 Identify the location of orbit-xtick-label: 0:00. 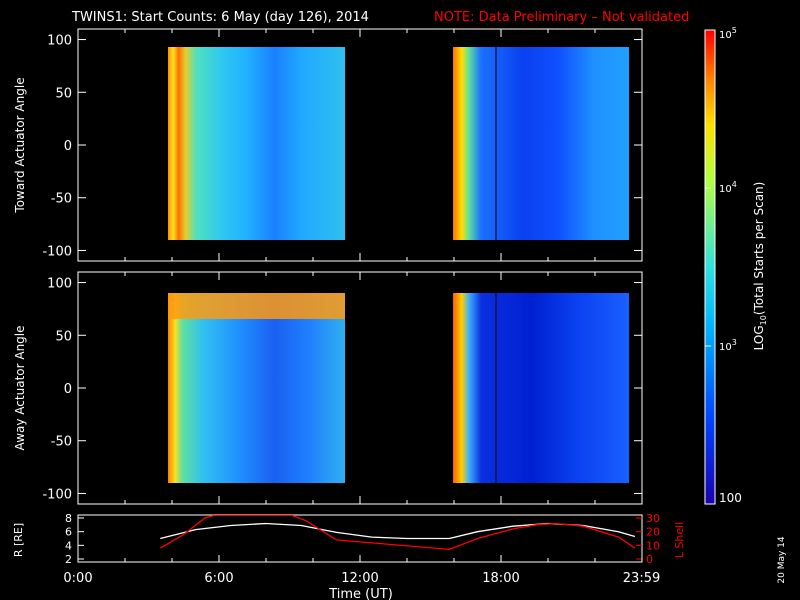
(77, 578).